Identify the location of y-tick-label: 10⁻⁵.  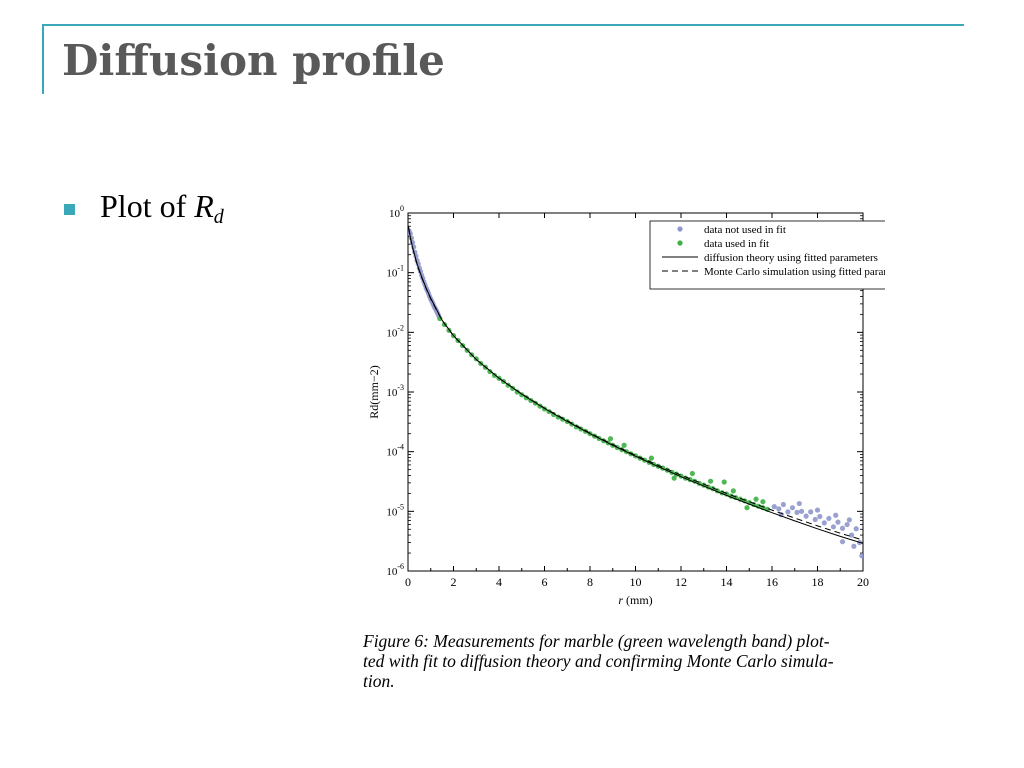
(395, 510).